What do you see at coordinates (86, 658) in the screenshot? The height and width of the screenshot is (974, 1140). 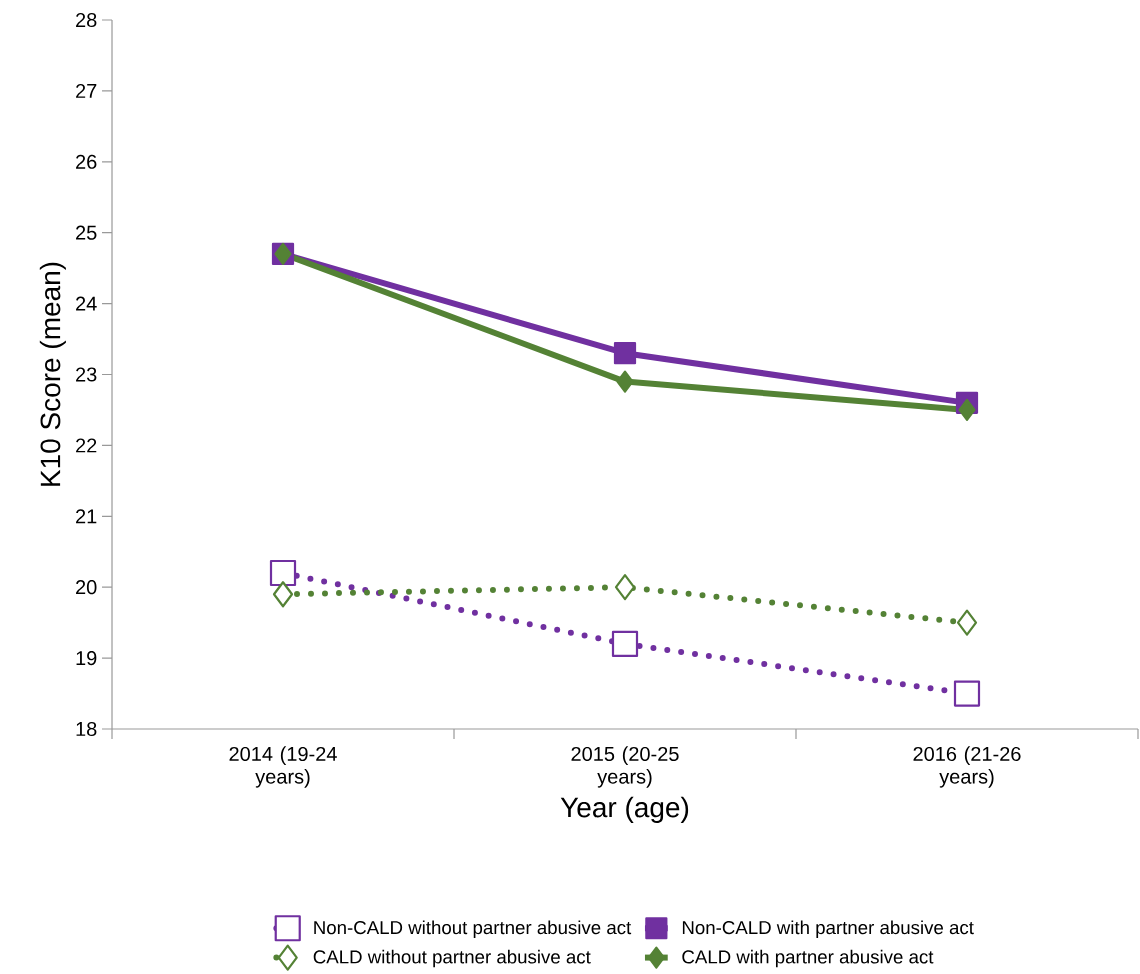 I see `y-tick-label: 19` at bounding box center [86, 658].